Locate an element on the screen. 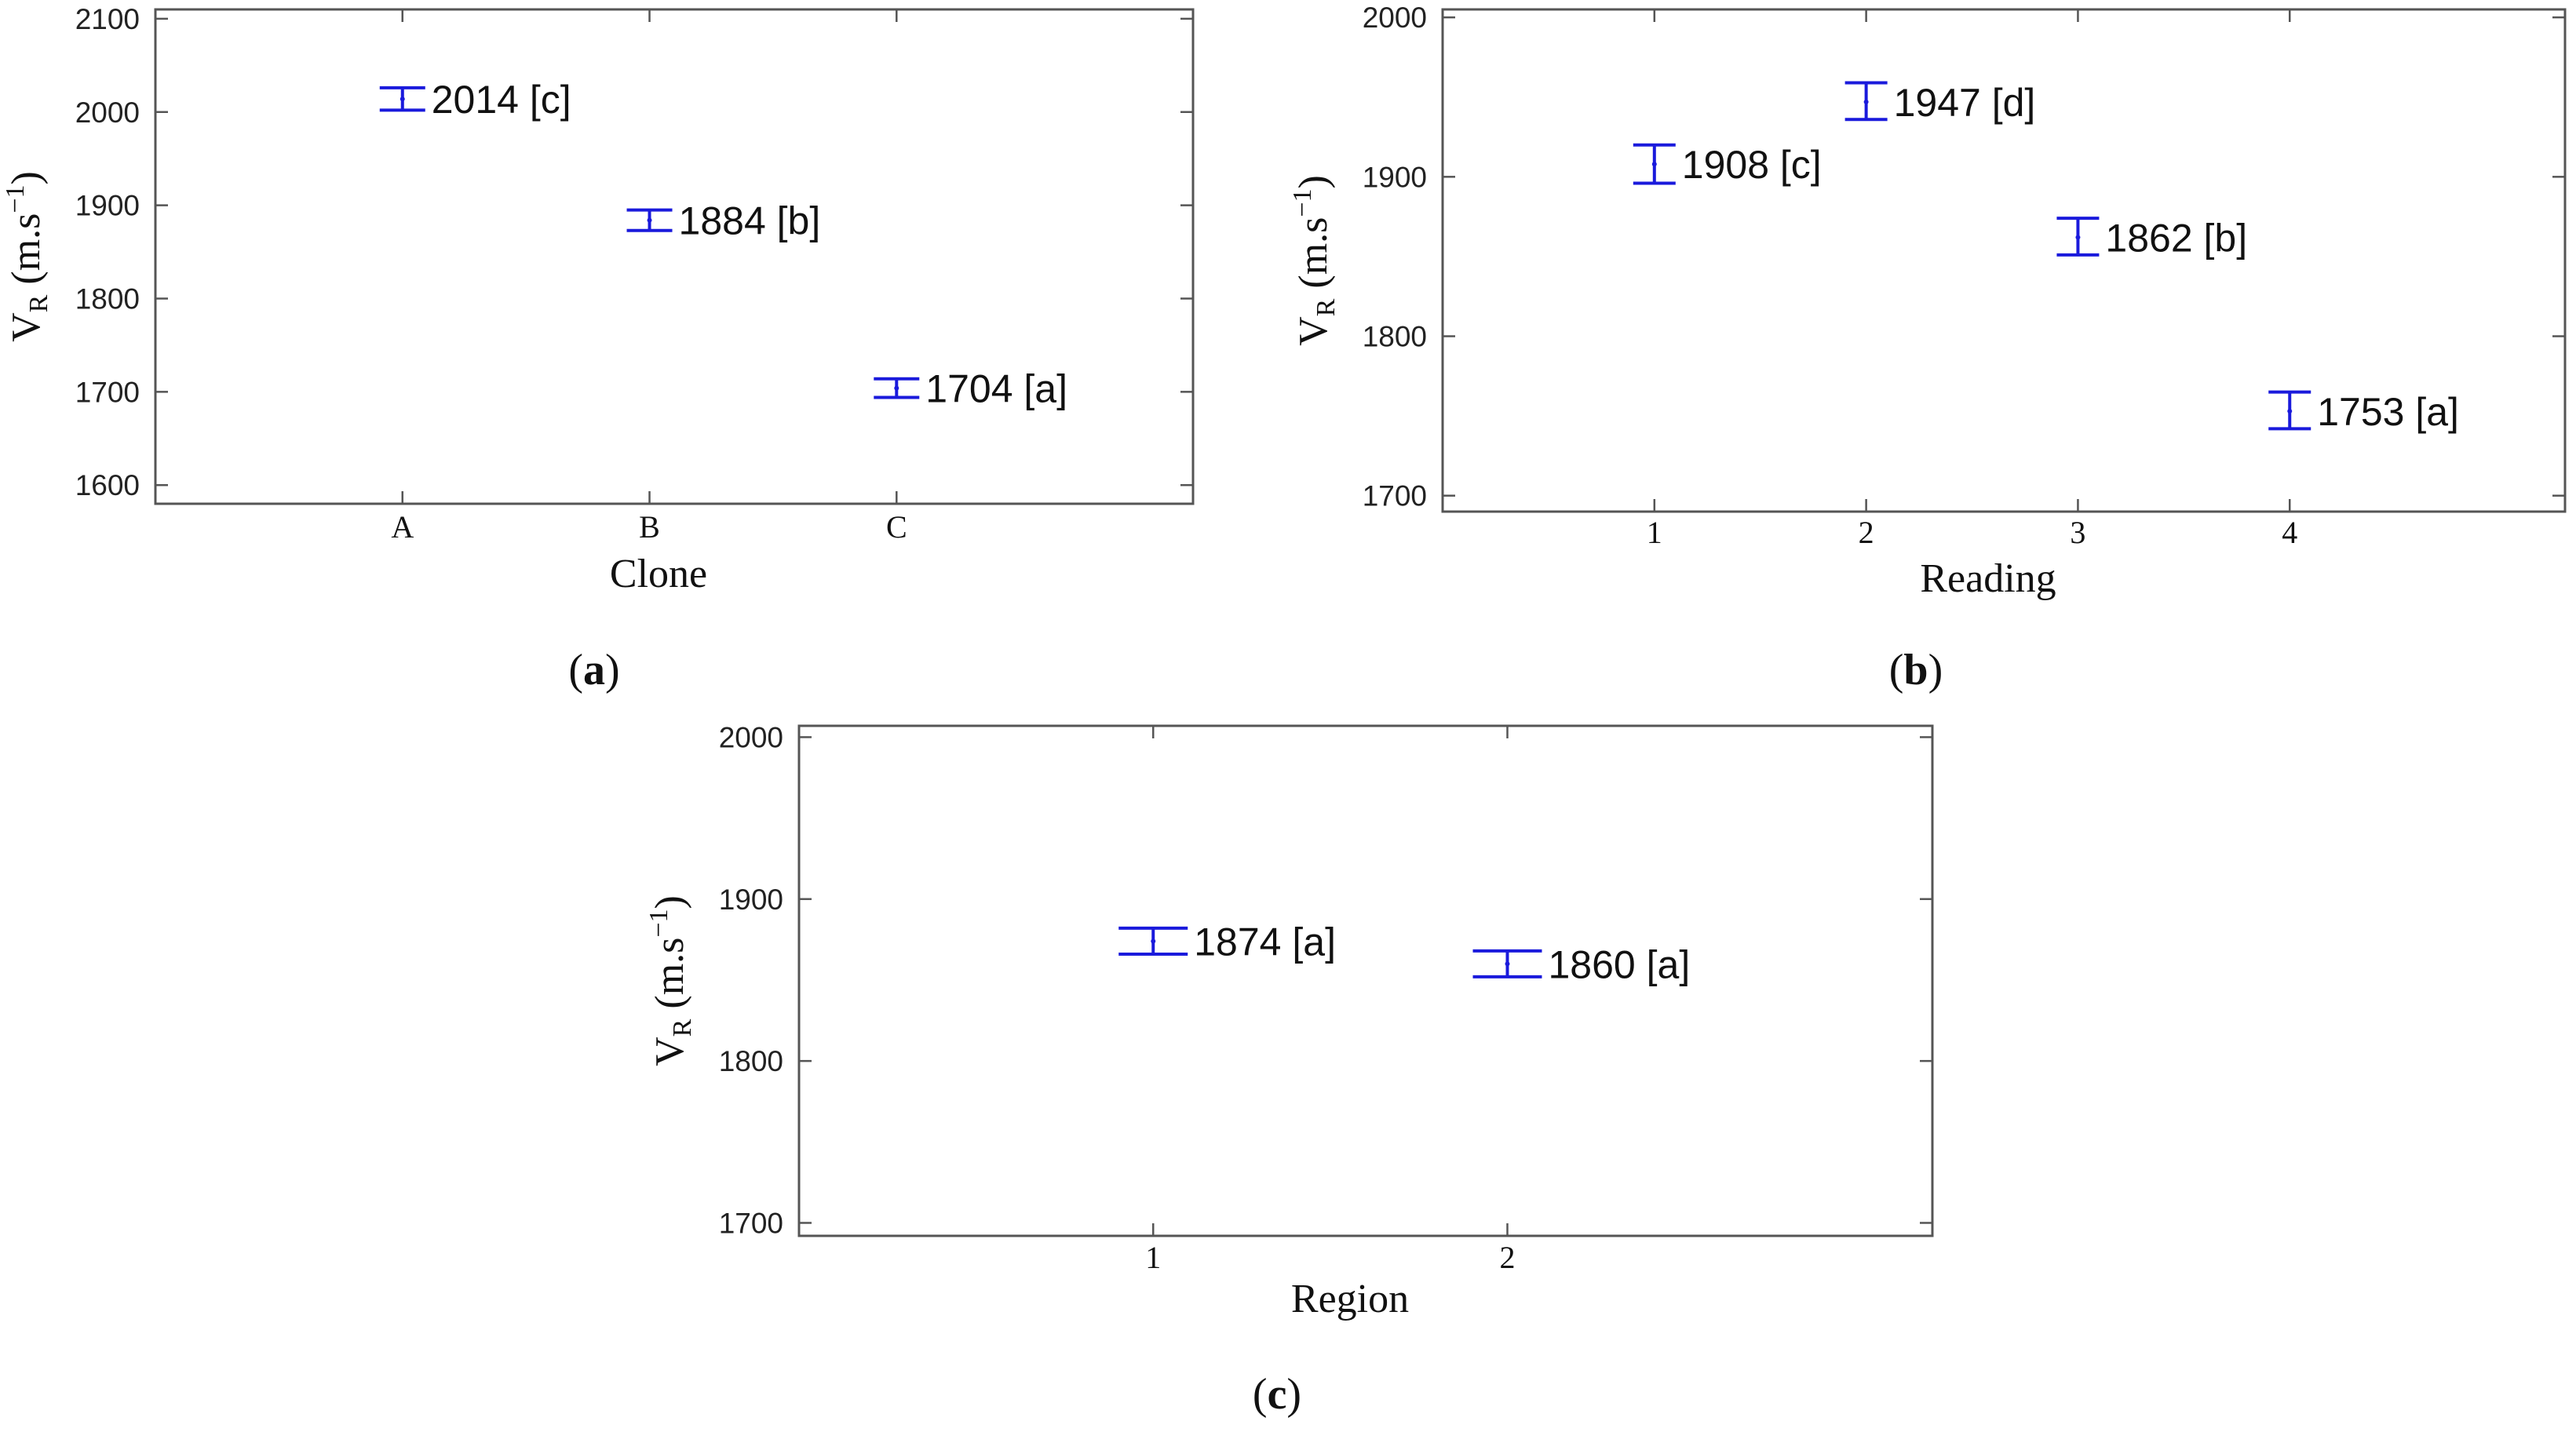 The width and height of the screenshot is (2576, 1443). data-label: 2014 [c] is located at coordinates (501, 100).